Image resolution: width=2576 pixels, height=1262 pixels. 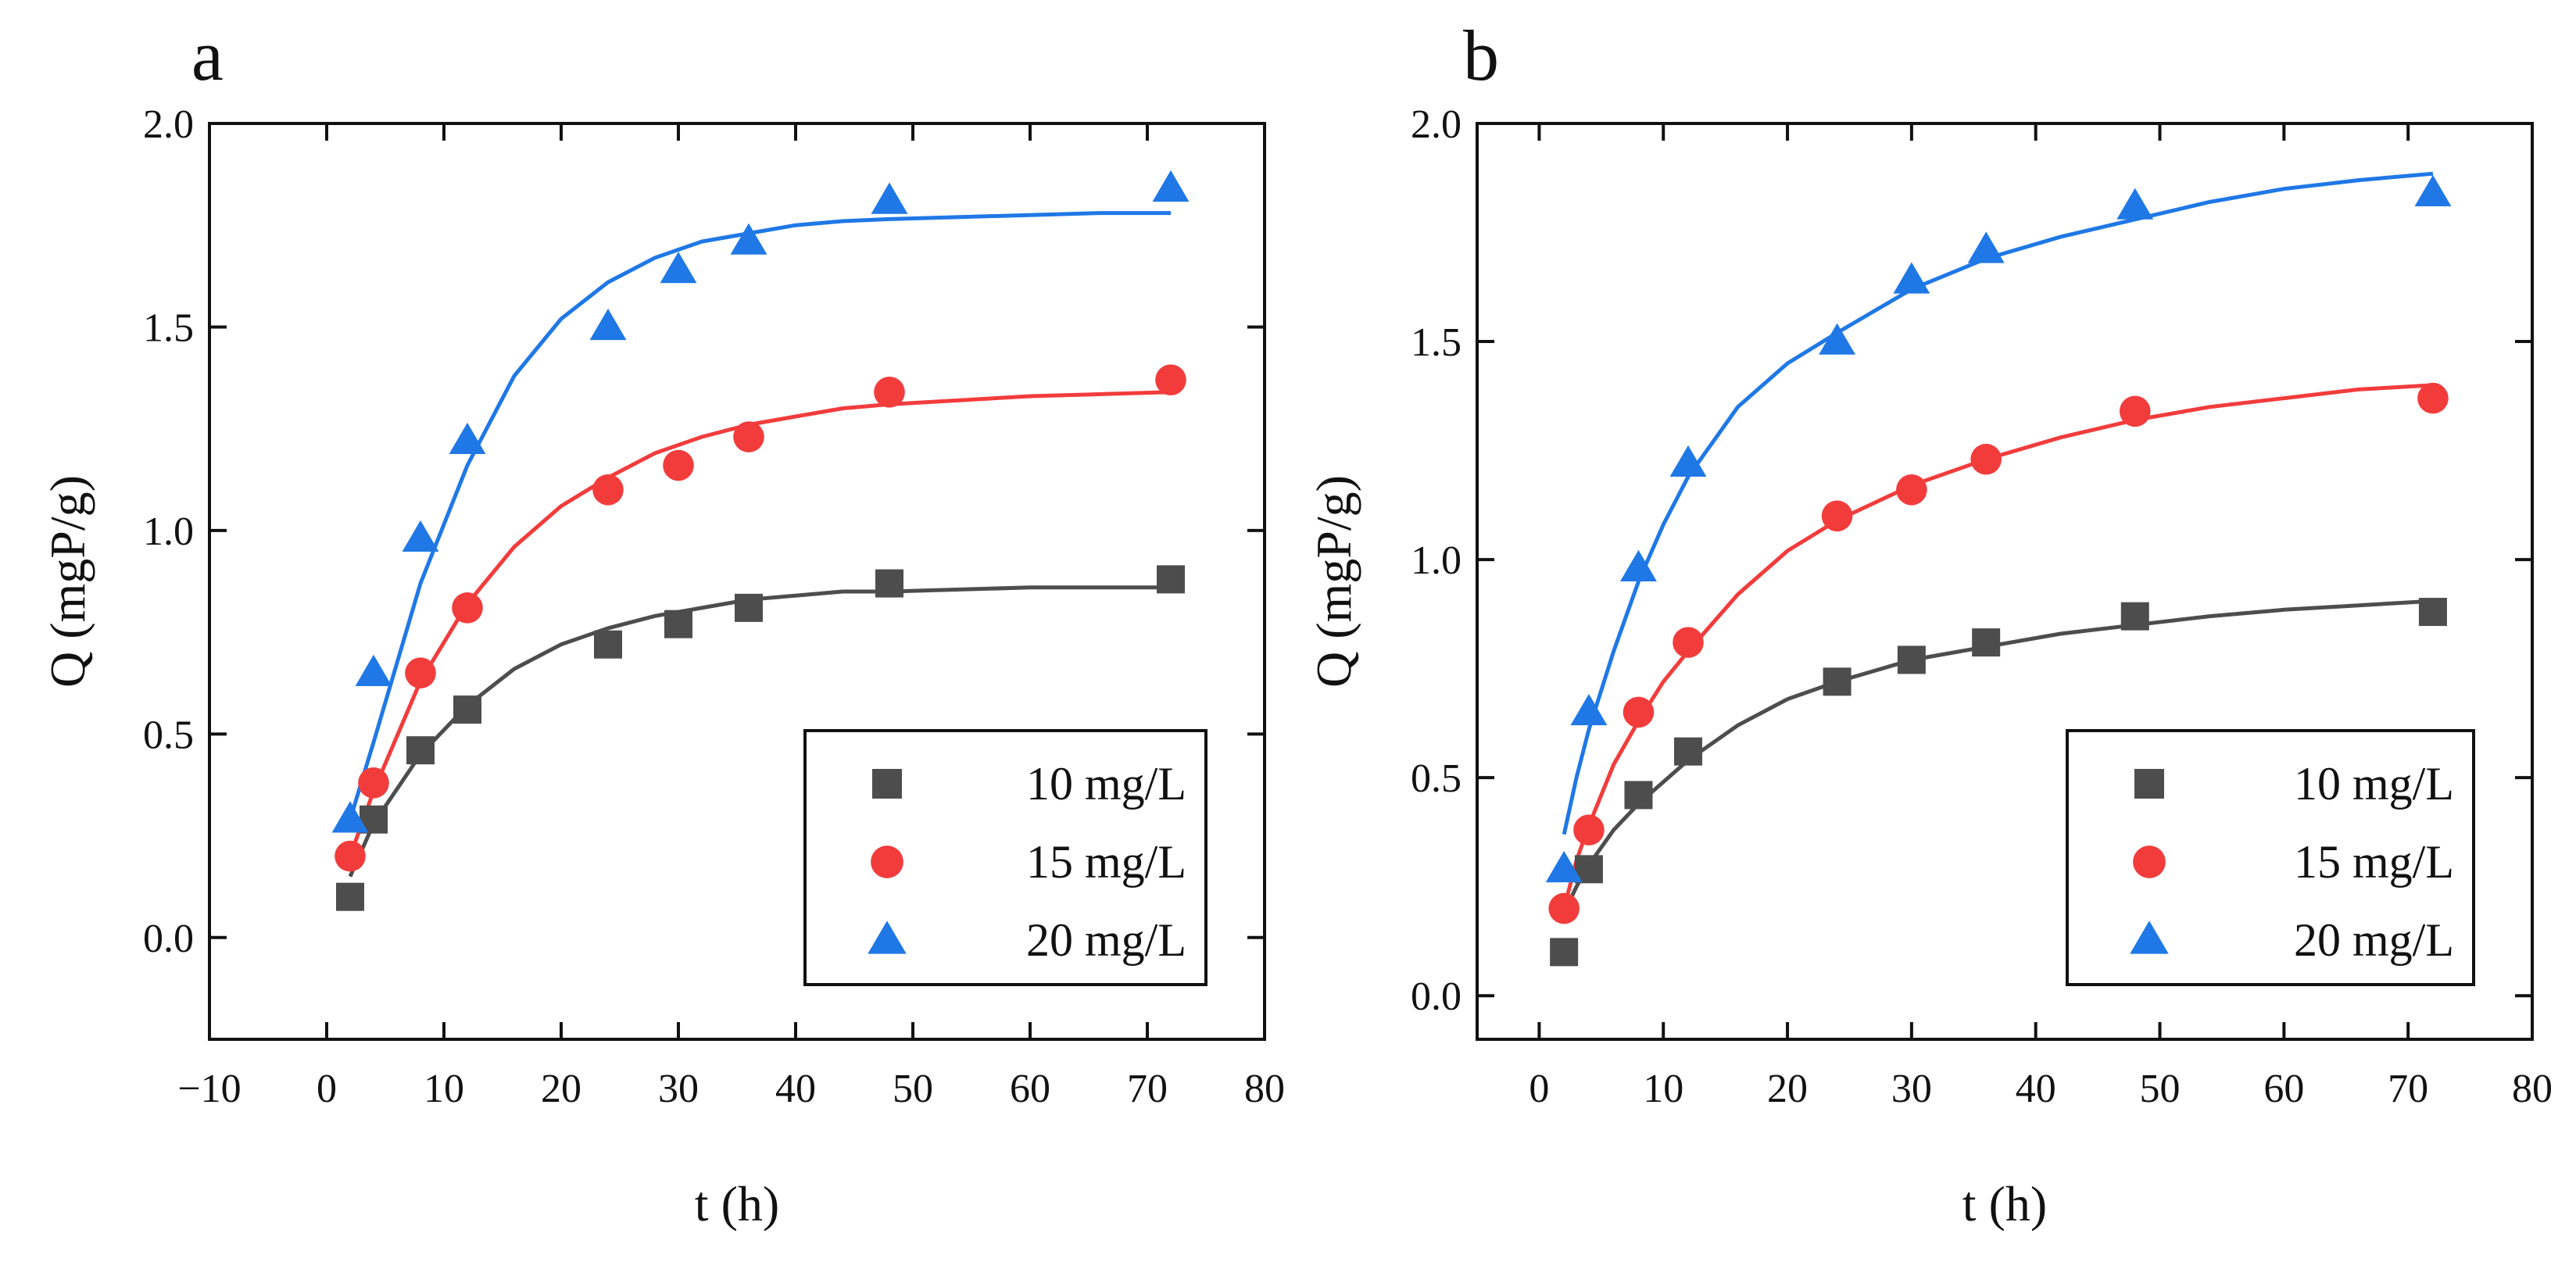 I want to click on panel-a-y-tick-label: 0.5, so click(x=168, y=735).